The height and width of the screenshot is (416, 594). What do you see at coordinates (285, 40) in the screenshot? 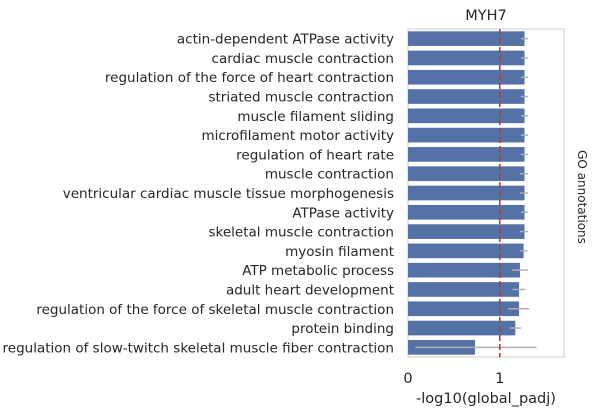
I see `category-label: actin-dependent ATPase activity` at bounding box center [285, 40].